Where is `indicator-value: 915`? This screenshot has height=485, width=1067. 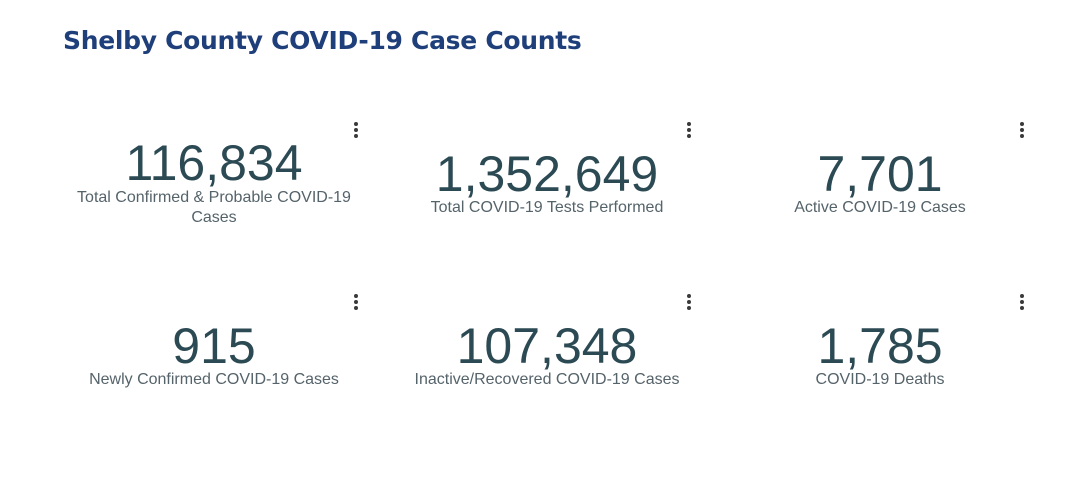
indicator-value: 915 is located at coordinates (214, 346).